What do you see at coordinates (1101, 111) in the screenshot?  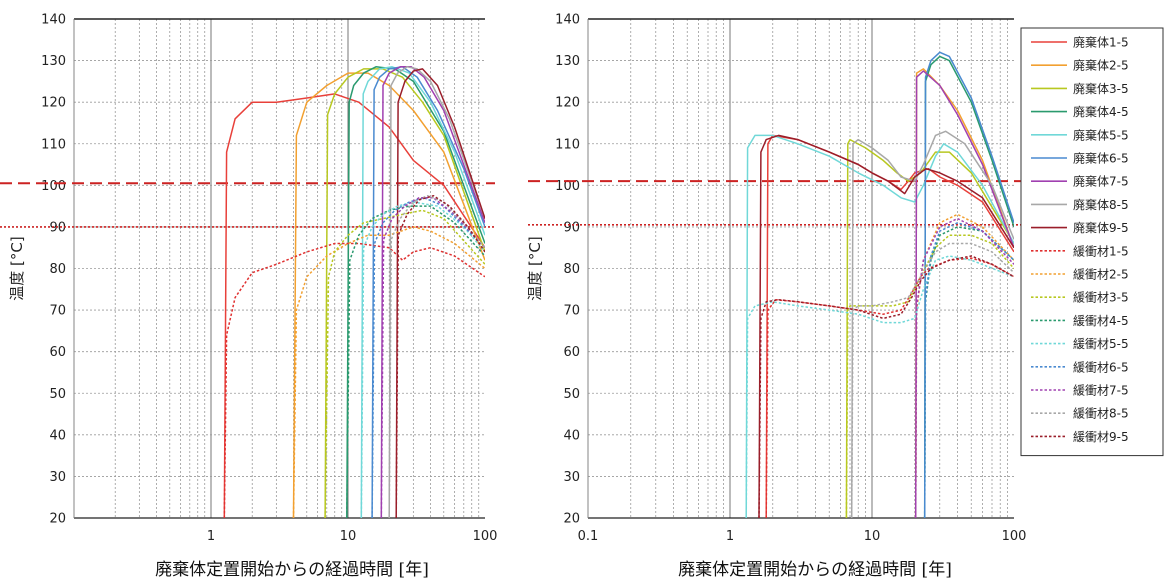 I see `legend-label: 廃棄体4-5` at bounding box center [1101, 111].